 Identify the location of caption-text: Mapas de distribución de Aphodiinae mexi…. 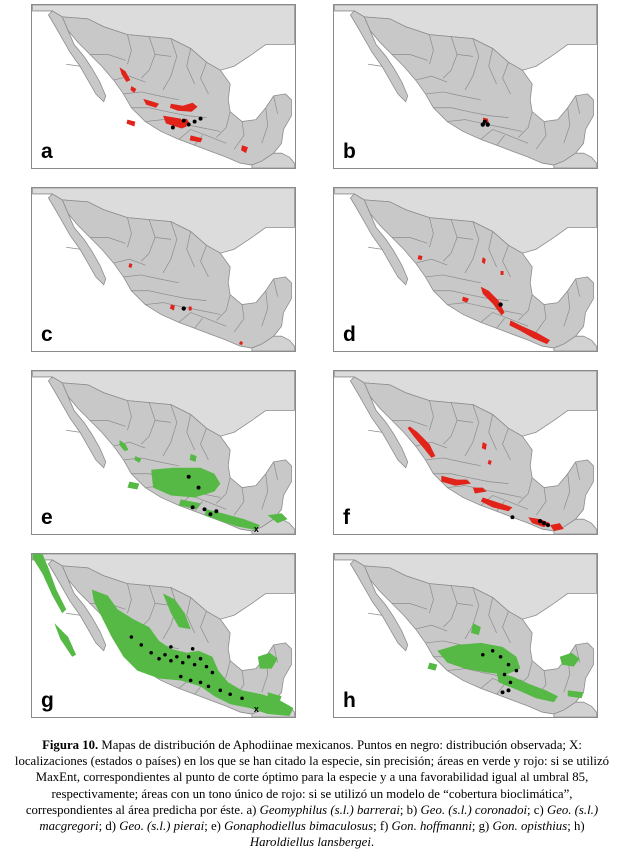
(312, 777).